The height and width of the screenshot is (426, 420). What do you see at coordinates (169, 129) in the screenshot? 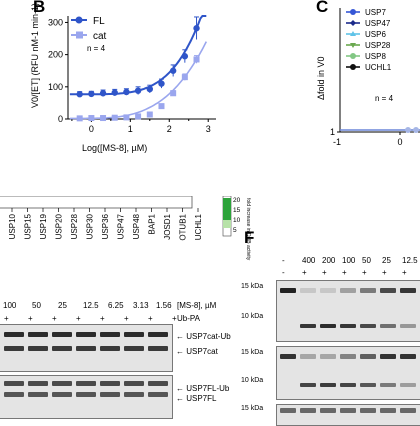
I see `x-tick-label: 2` at bounding box center [169, 129].